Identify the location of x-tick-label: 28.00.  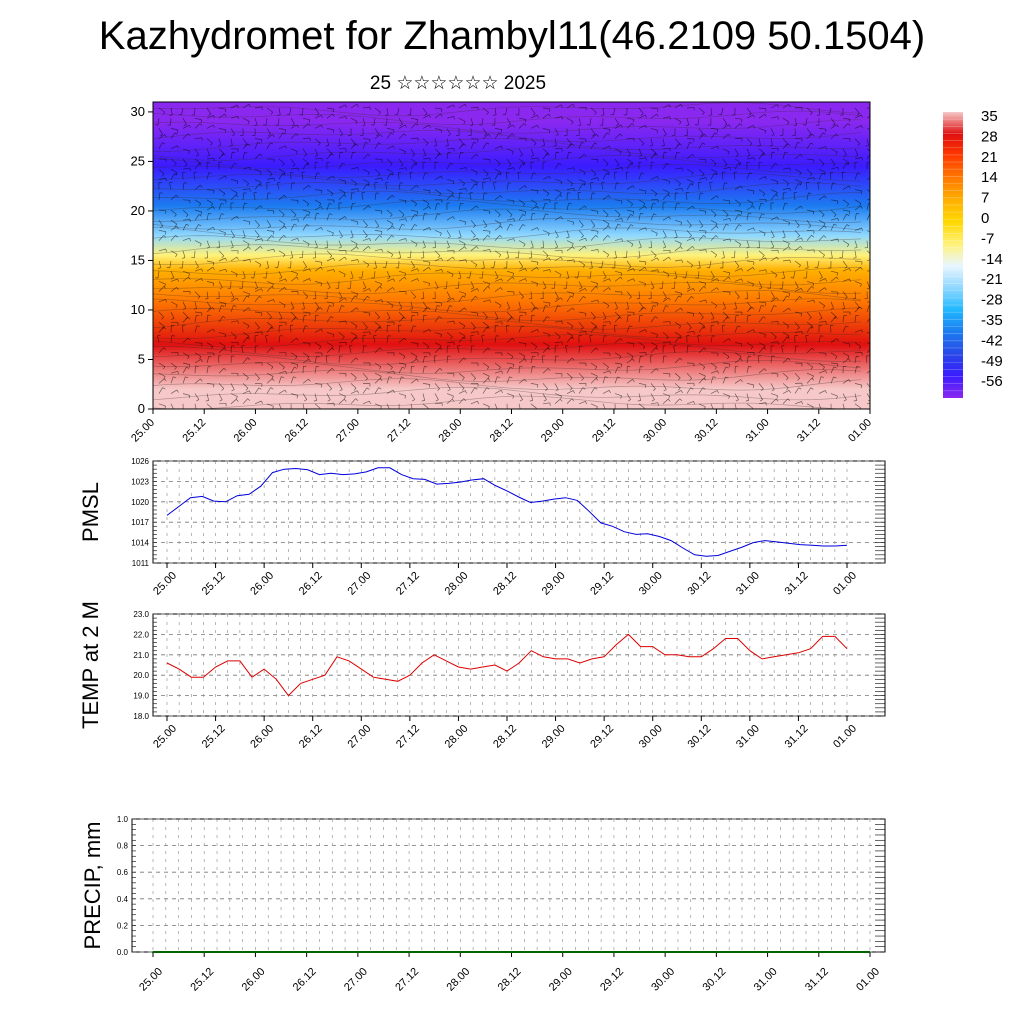
(450, 431).